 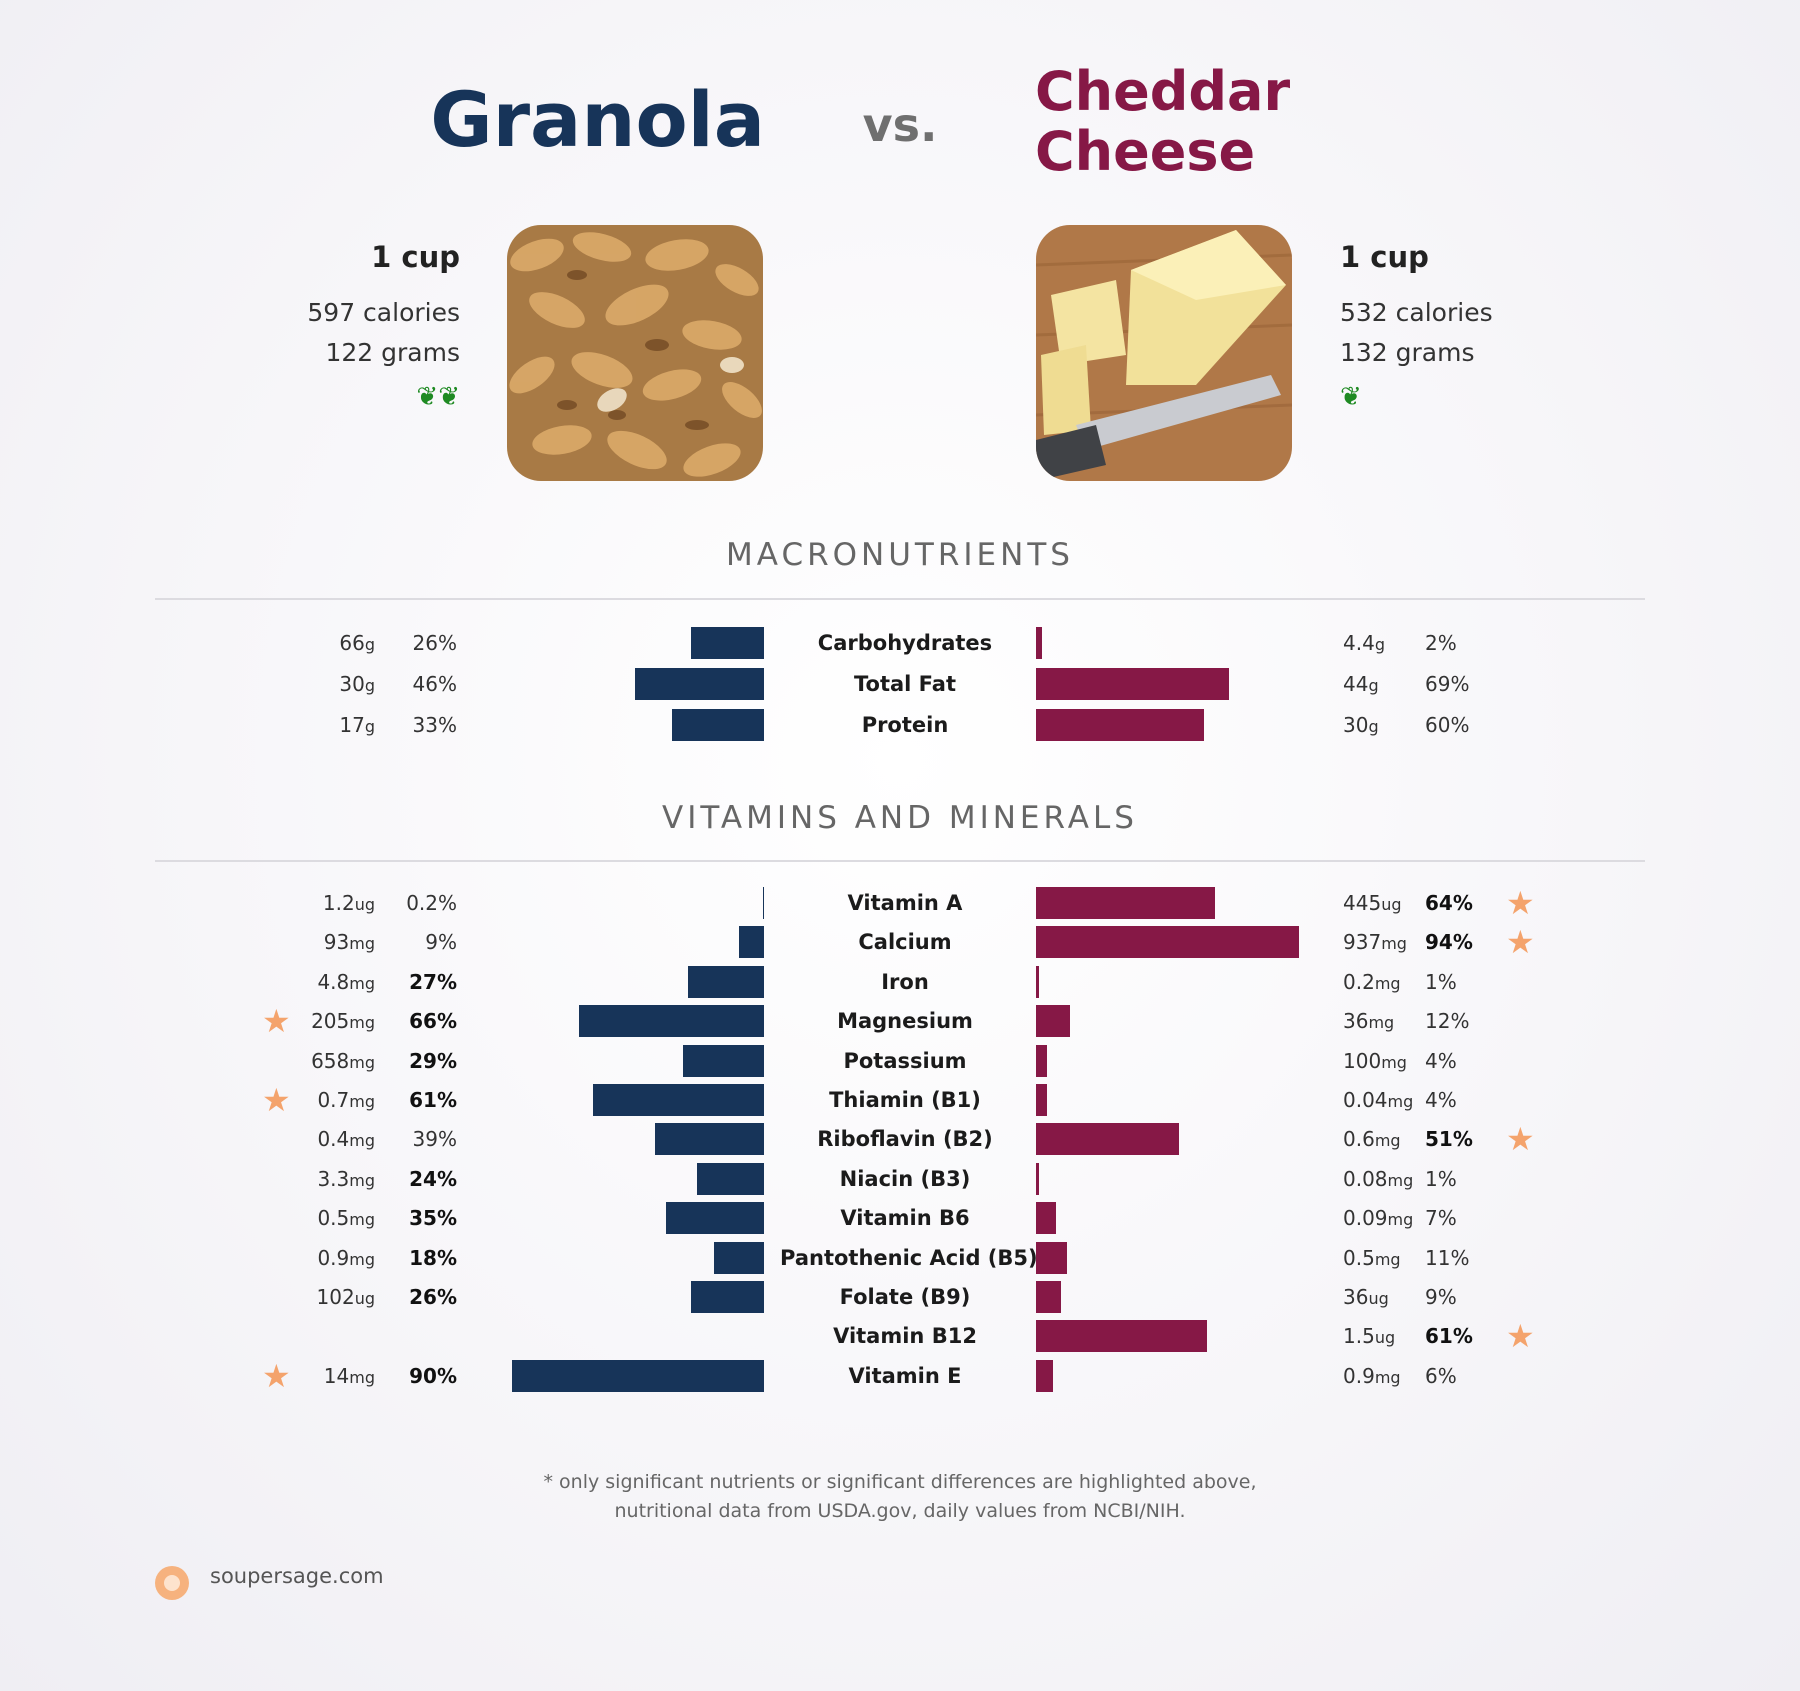 I want to click on left-amount-vitamin-a-unit: ug, so click(x=364, y=904).